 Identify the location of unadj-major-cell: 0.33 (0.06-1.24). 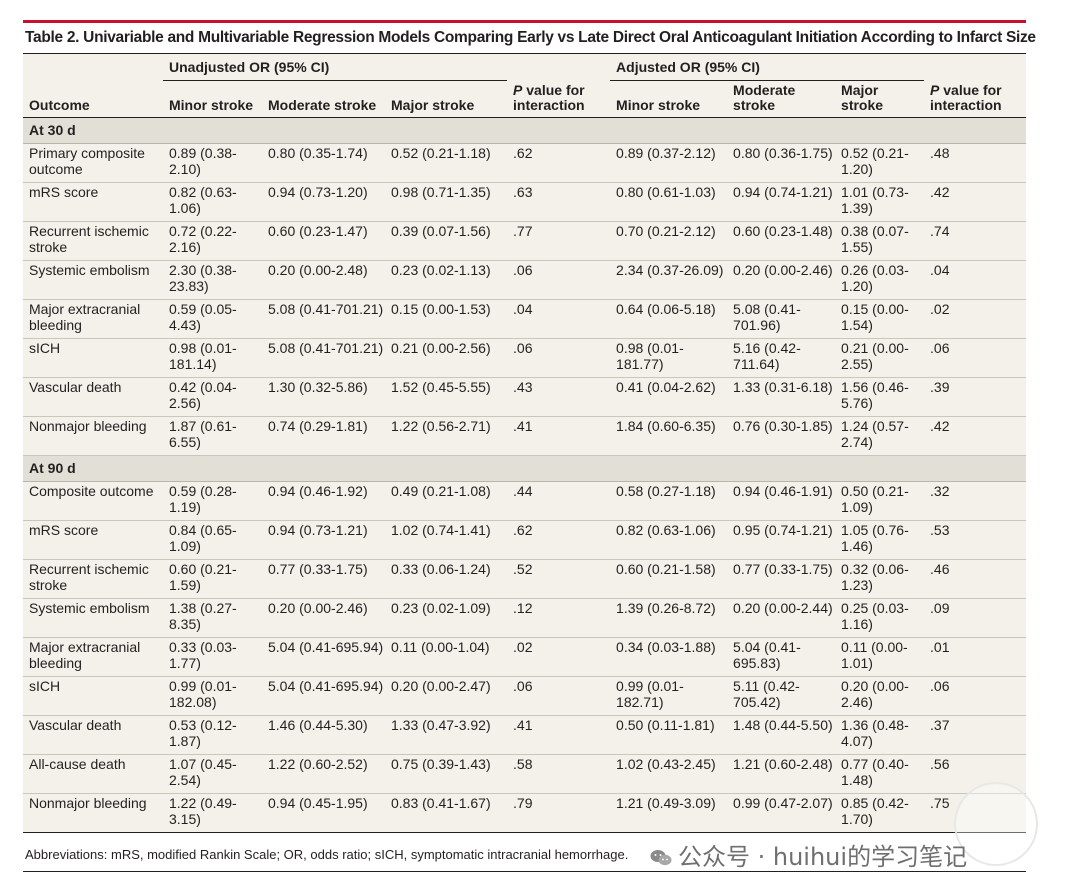
(446, 579).